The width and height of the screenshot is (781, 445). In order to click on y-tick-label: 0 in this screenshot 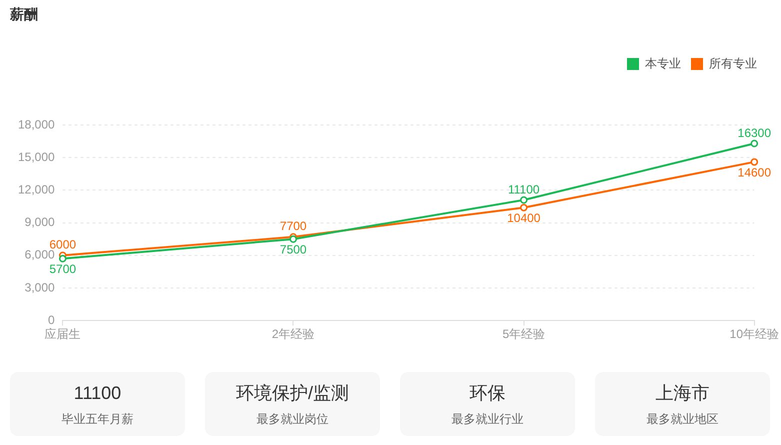, I will do `click(52, 319)`.